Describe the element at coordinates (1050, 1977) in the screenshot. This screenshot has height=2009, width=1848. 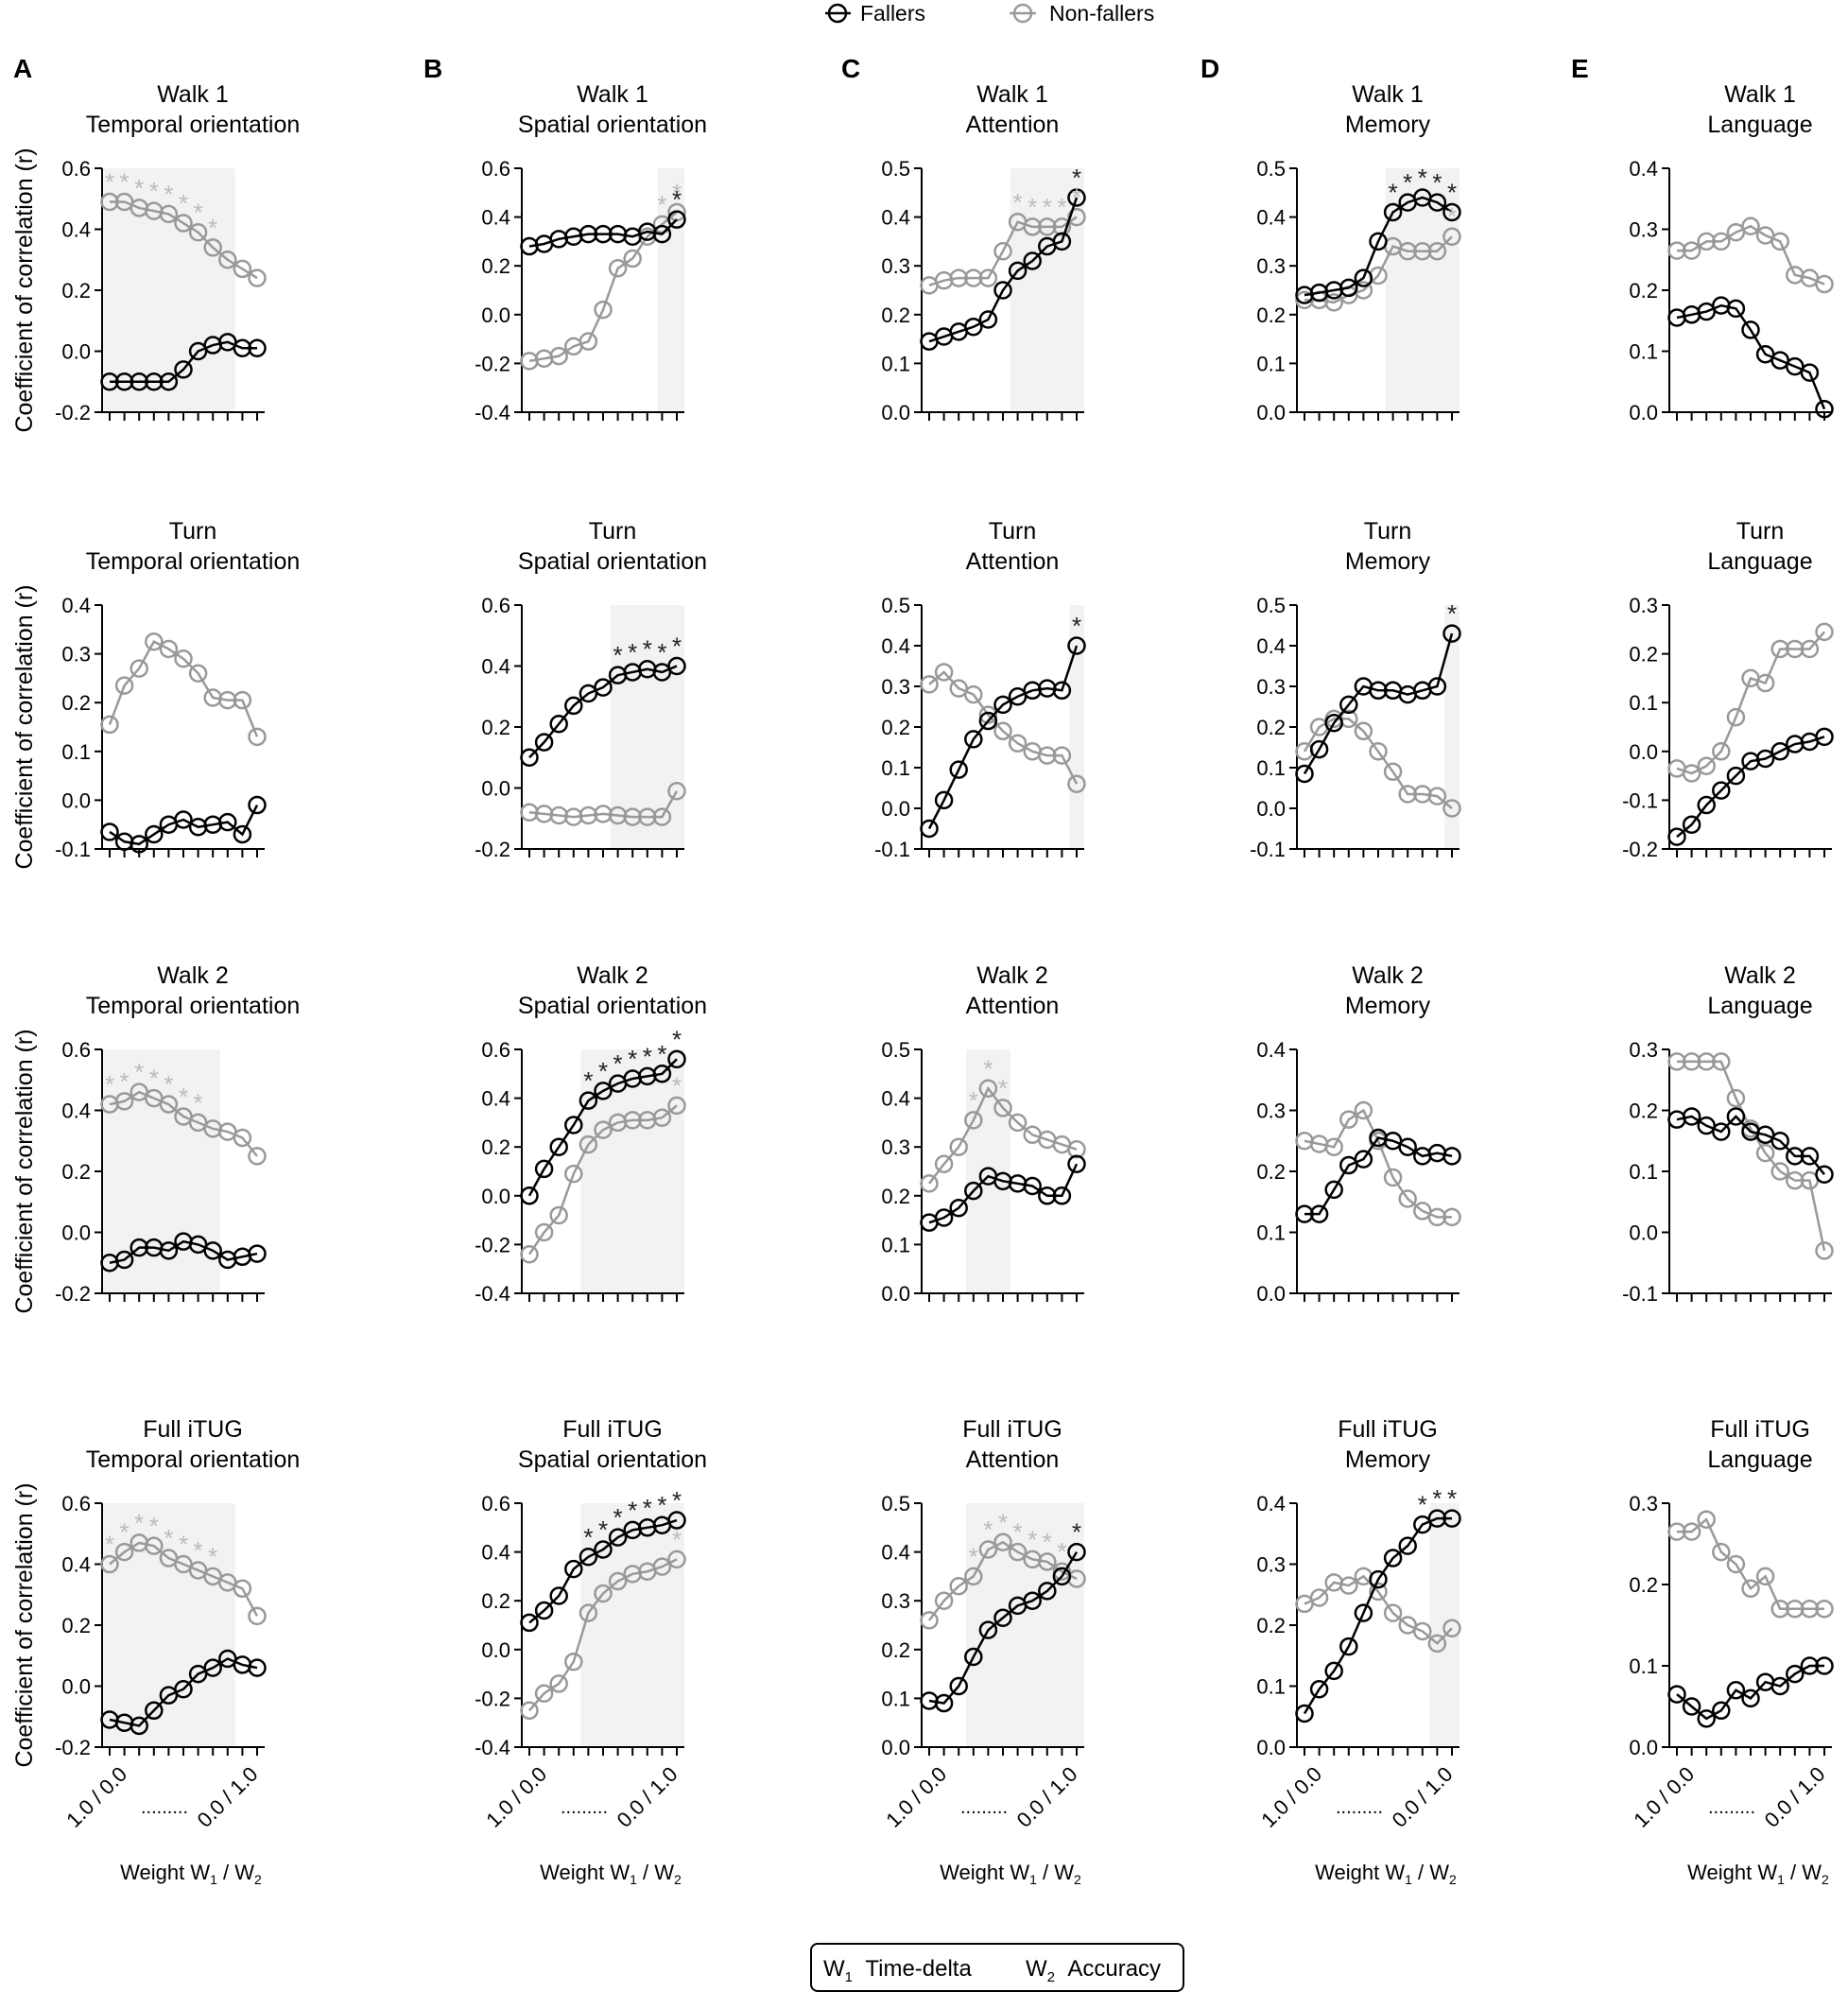
I see `w2-subscript: 2` at that location.